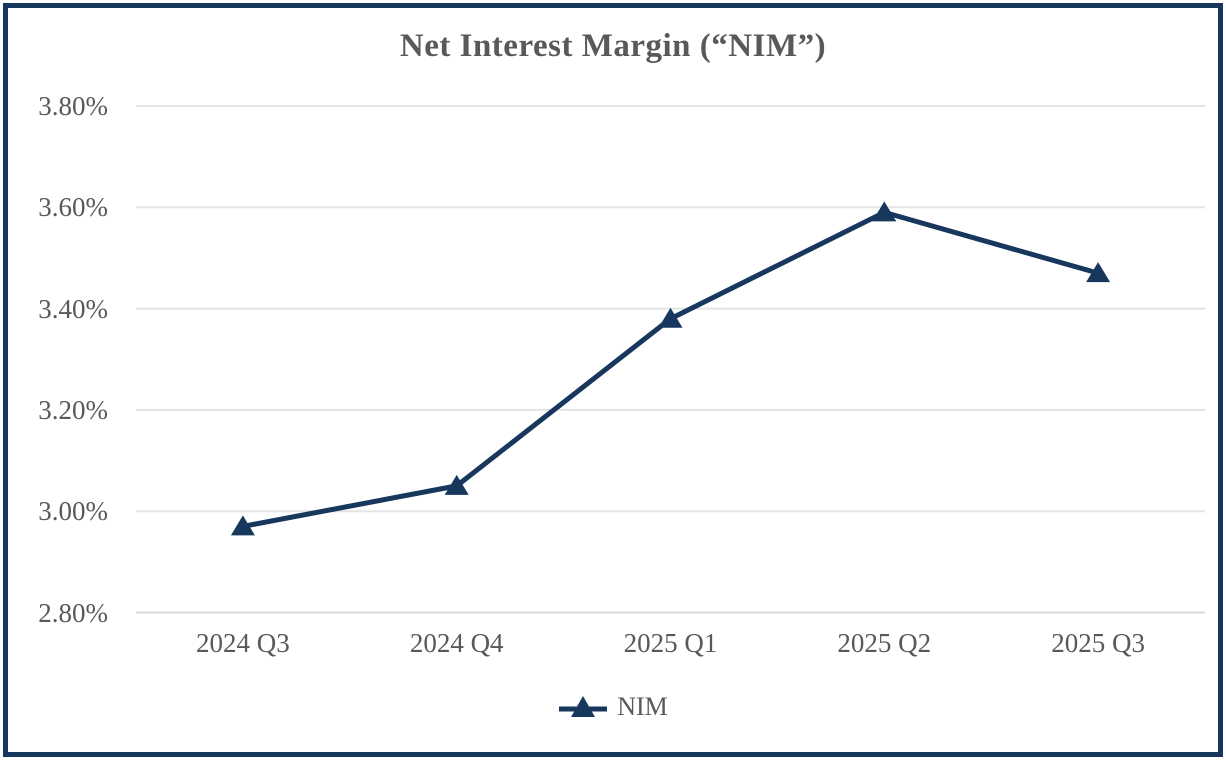 This screenshot has height=760, width=1226. Describe the element at coordinates (73, 511) in the screenshot. I see `y-axis-tick-label: 3.00%` at that location.